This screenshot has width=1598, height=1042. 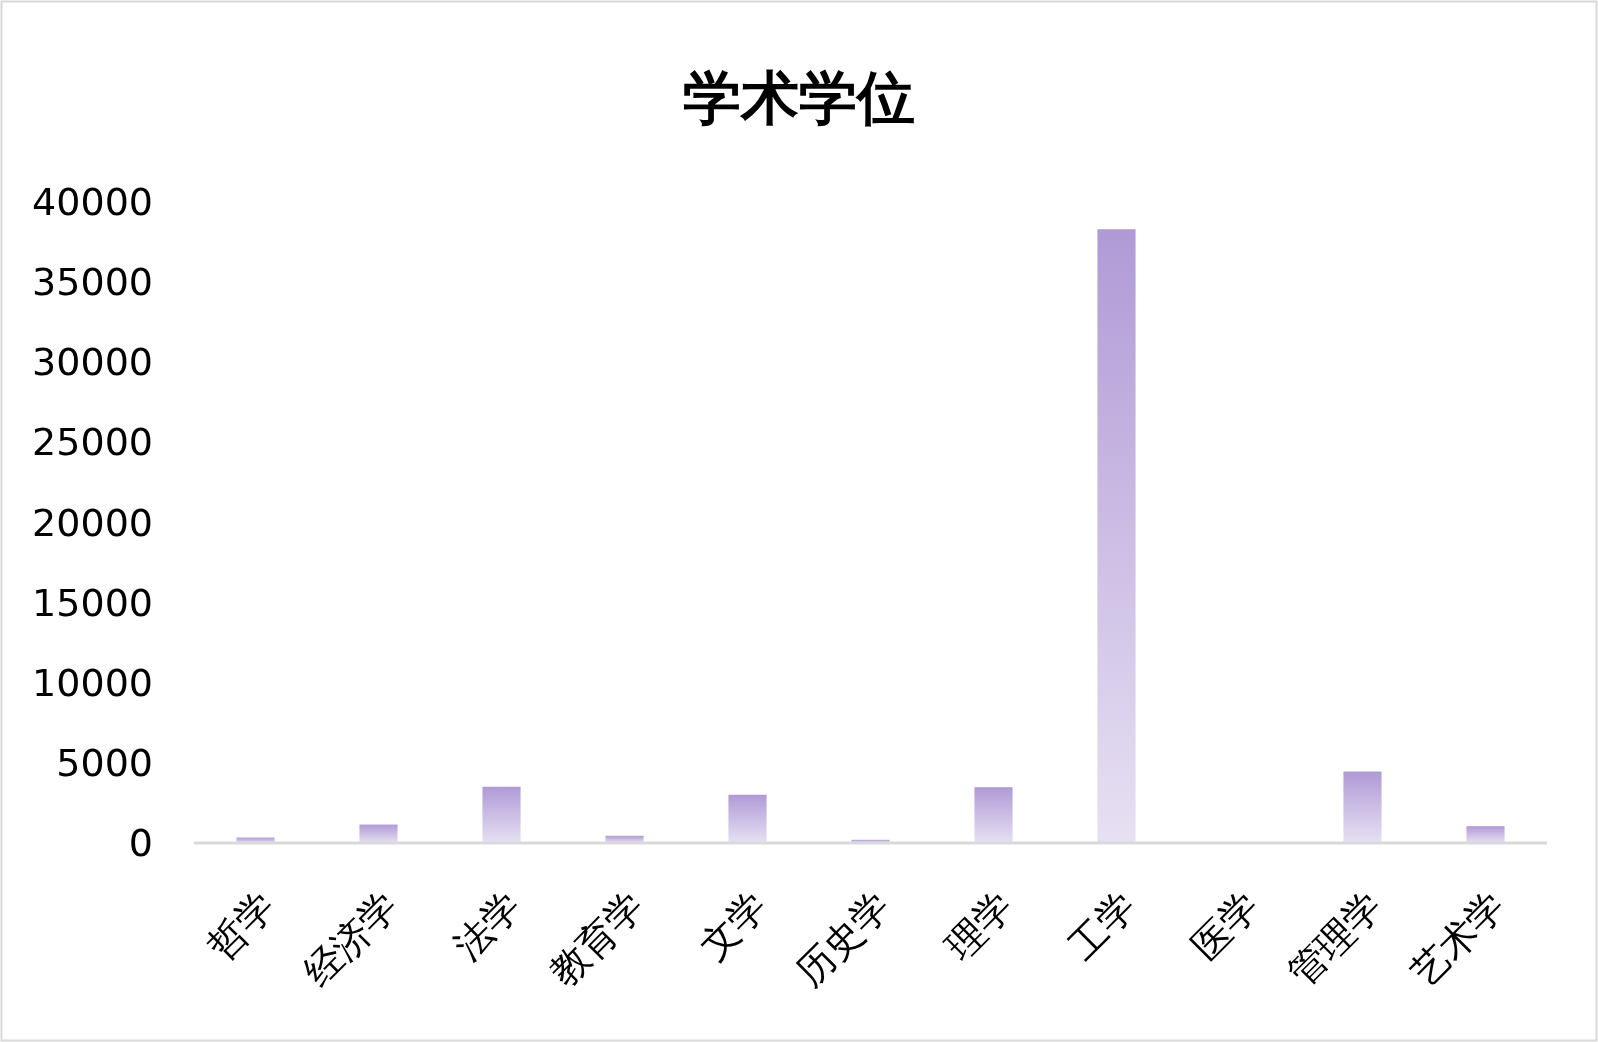 What do you see at coordinates (799, 98) in the screenshot?
I see `chart-title: 学术学位` at bounding box center [799, 98].